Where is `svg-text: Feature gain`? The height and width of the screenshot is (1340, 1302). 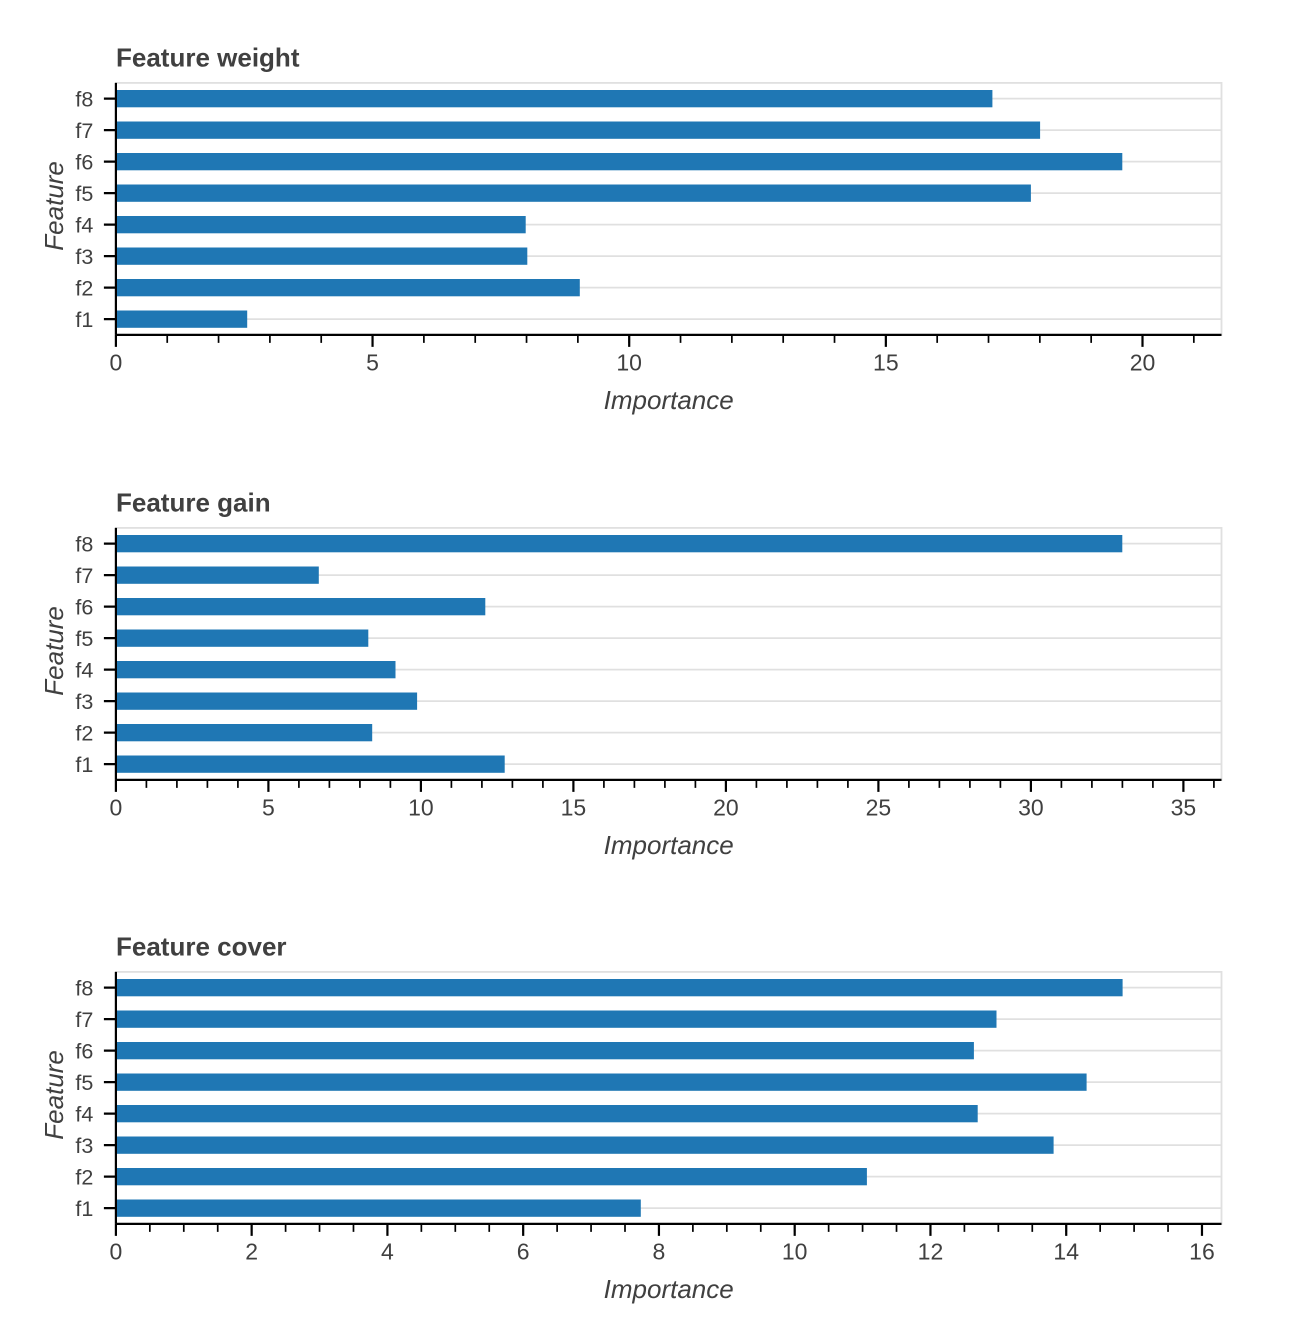 svg-text: Feature gain is located at coordinates (193, 502).